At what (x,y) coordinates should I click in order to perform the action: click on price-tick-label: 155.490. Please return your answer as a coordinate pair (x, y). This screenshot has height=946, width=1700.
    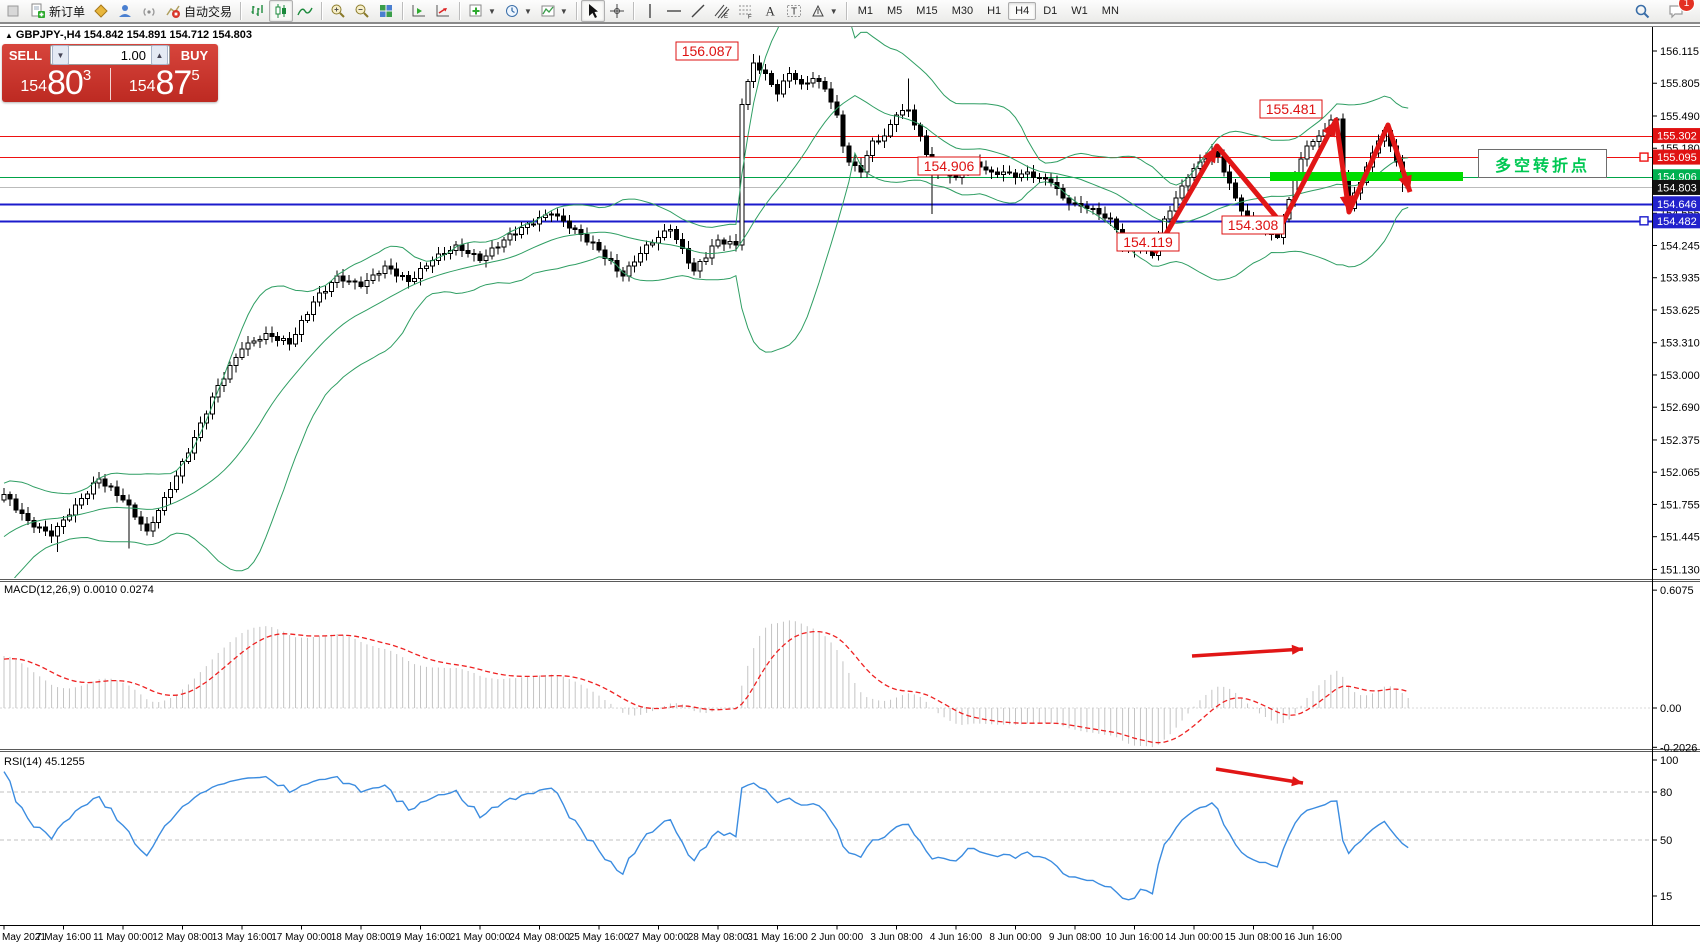
    Looking at the image, I should click on (1680, 117).